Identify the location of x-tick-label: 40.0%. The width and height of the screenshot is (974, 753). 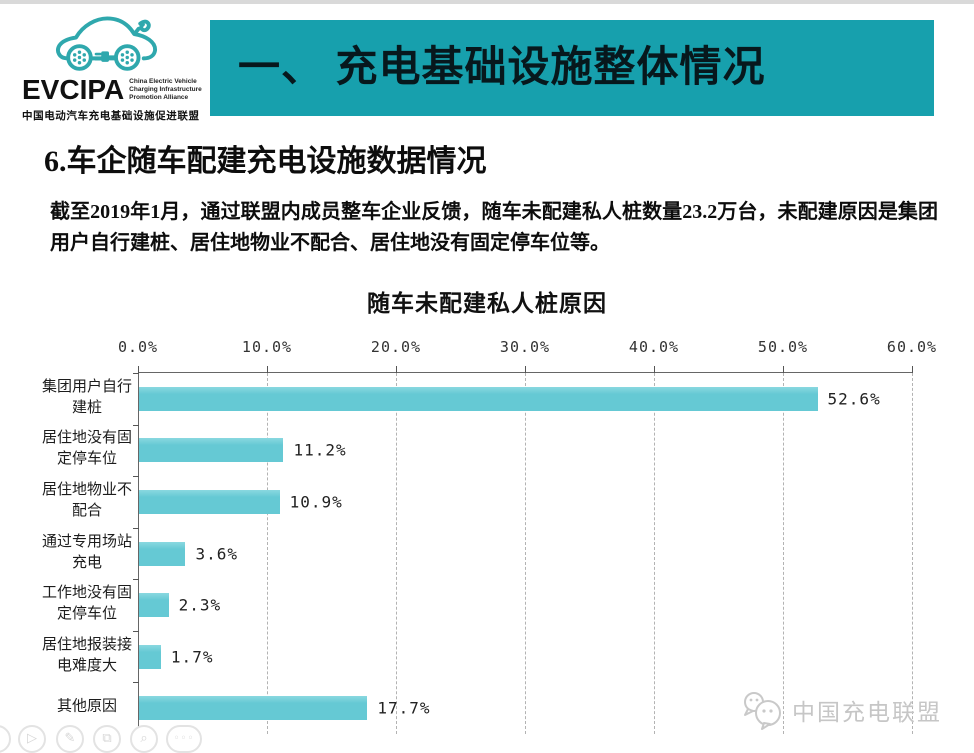
(654, 347).